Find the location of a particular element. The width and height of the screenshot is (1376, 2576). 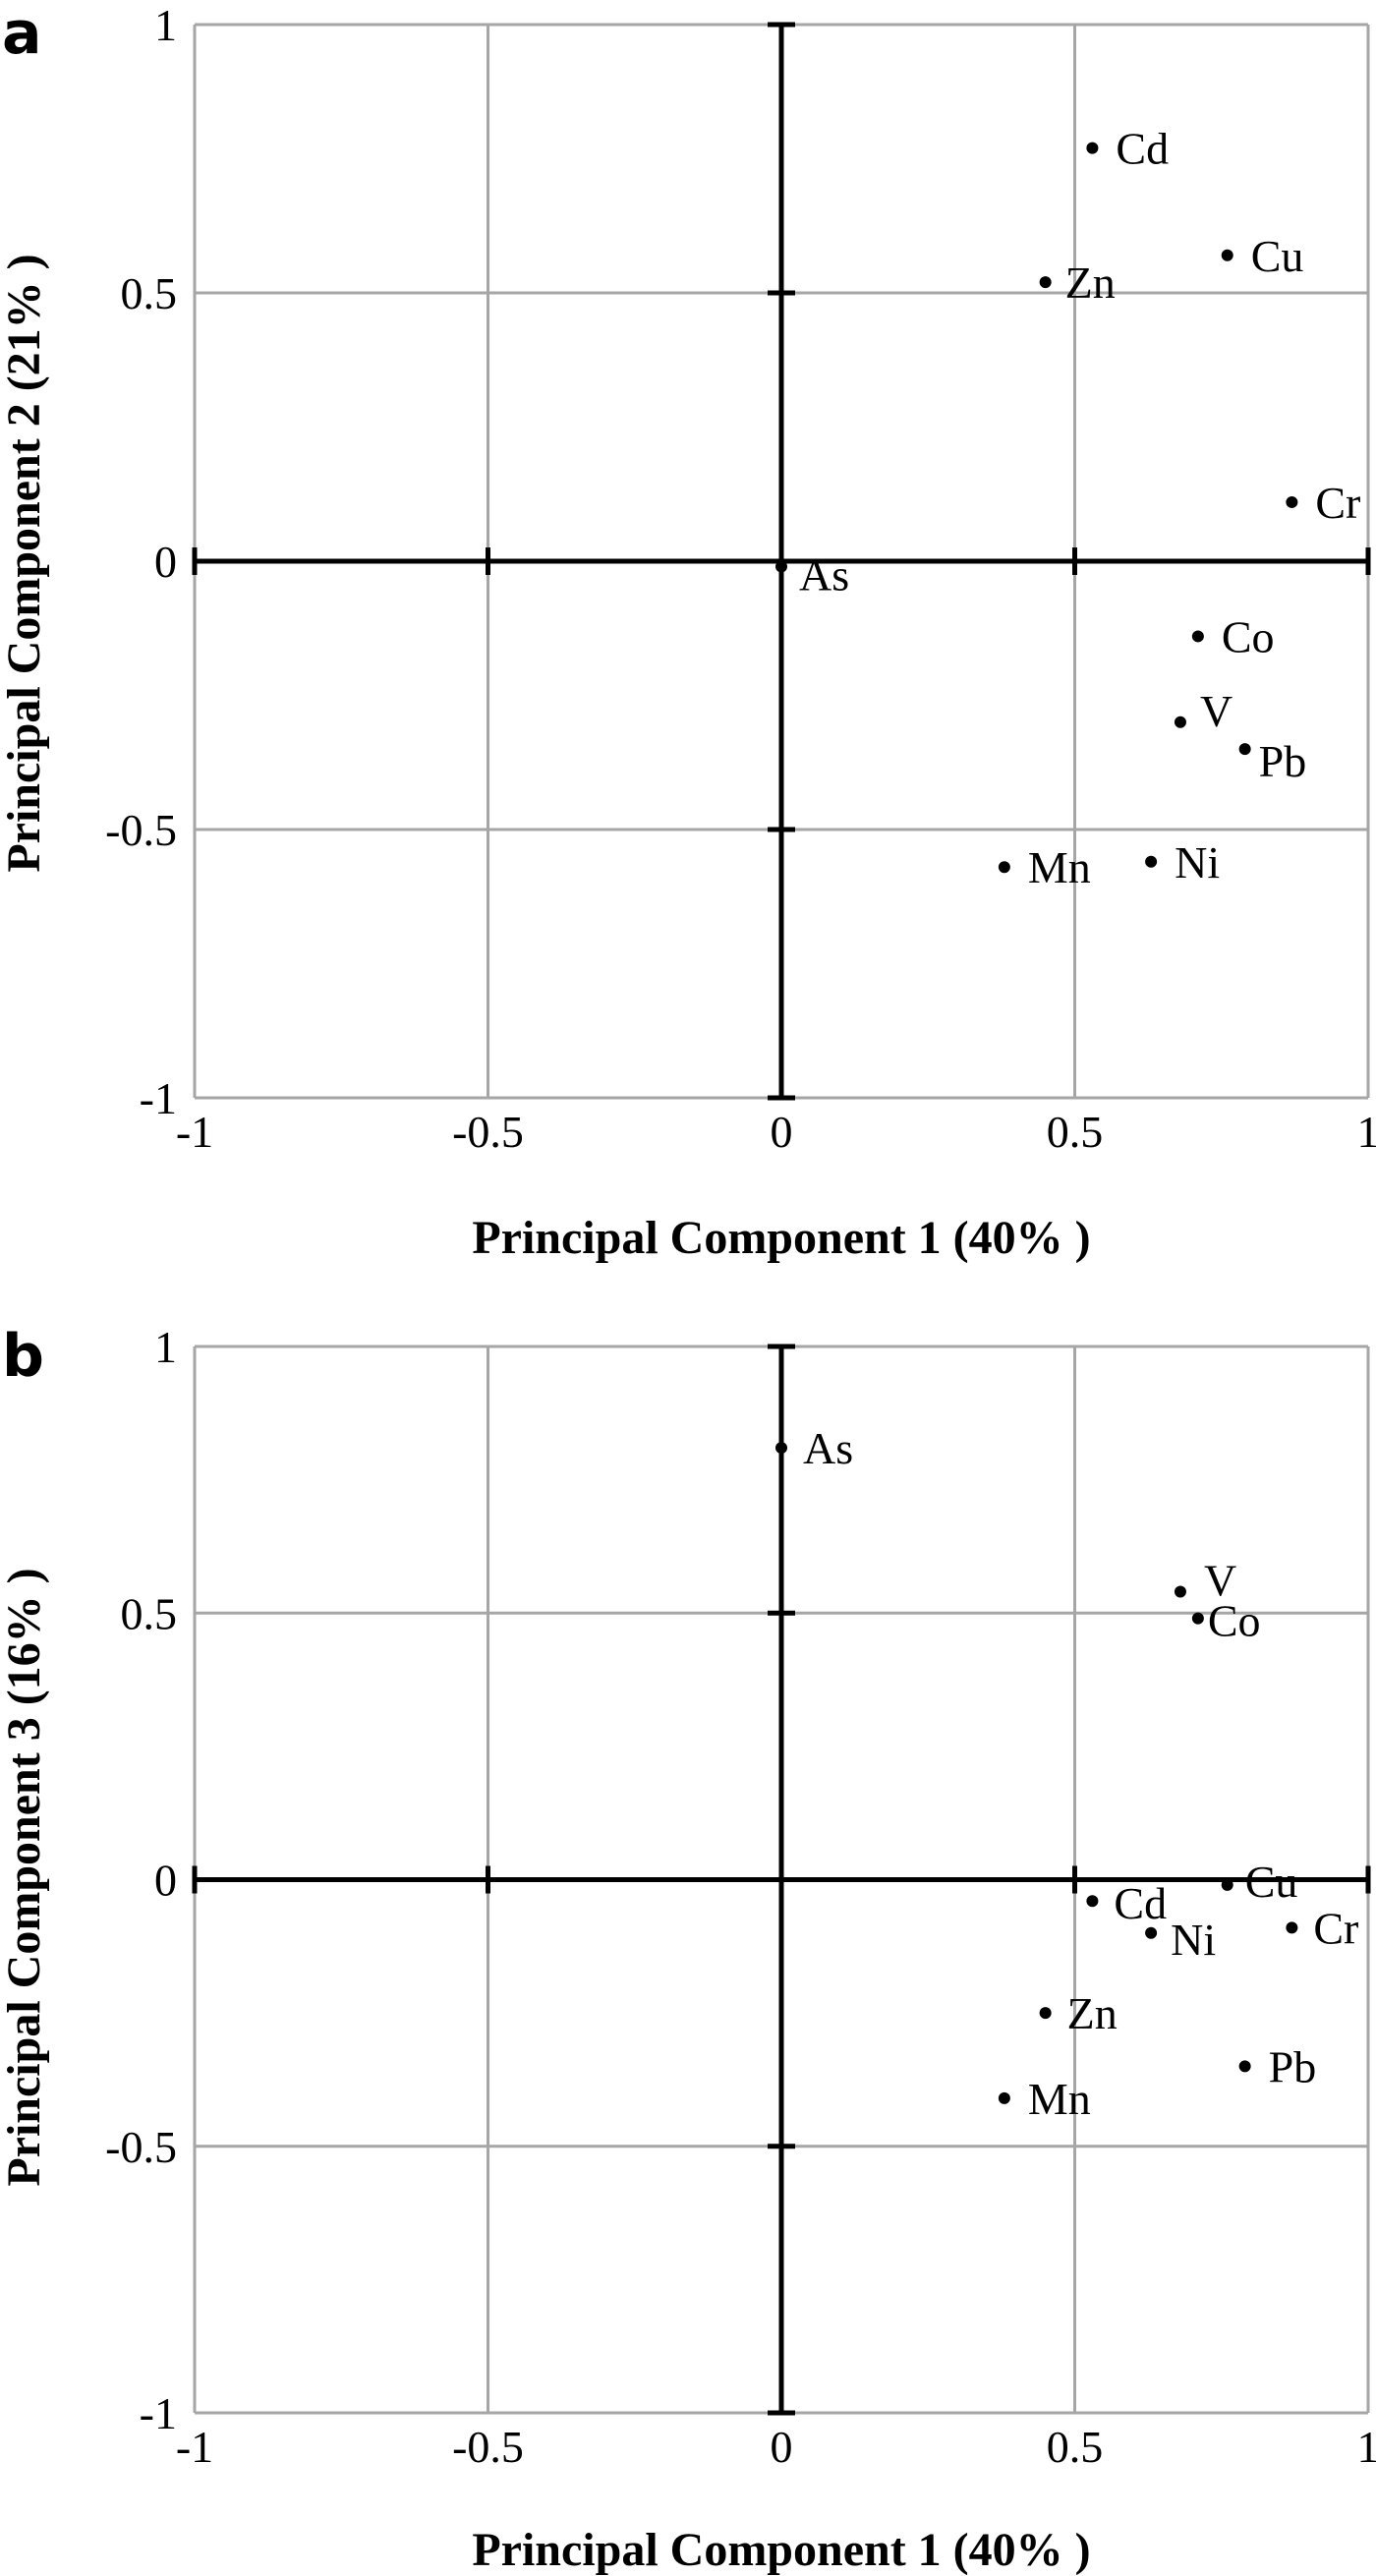

panel-b-point-cu is located at coordinates (1227, 1885).